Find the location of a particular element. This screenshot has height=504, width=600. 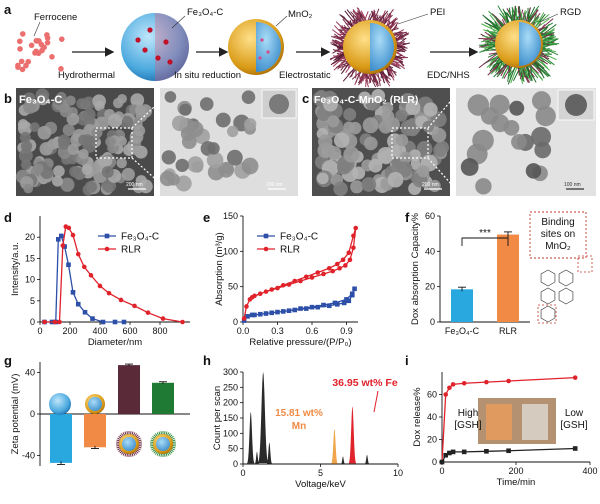

series-line is located at coordinates (113, 274).